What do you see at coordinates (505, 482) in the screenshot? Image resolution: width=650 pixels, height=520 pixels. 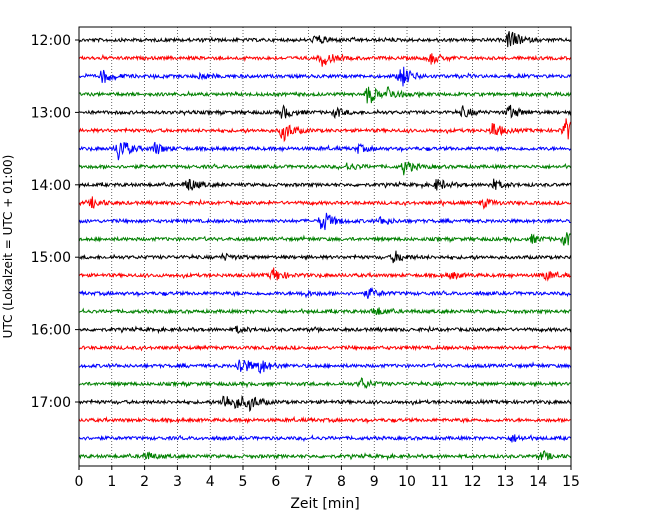 I see `x-tick-label: 13` at bounding box center [505, 482].